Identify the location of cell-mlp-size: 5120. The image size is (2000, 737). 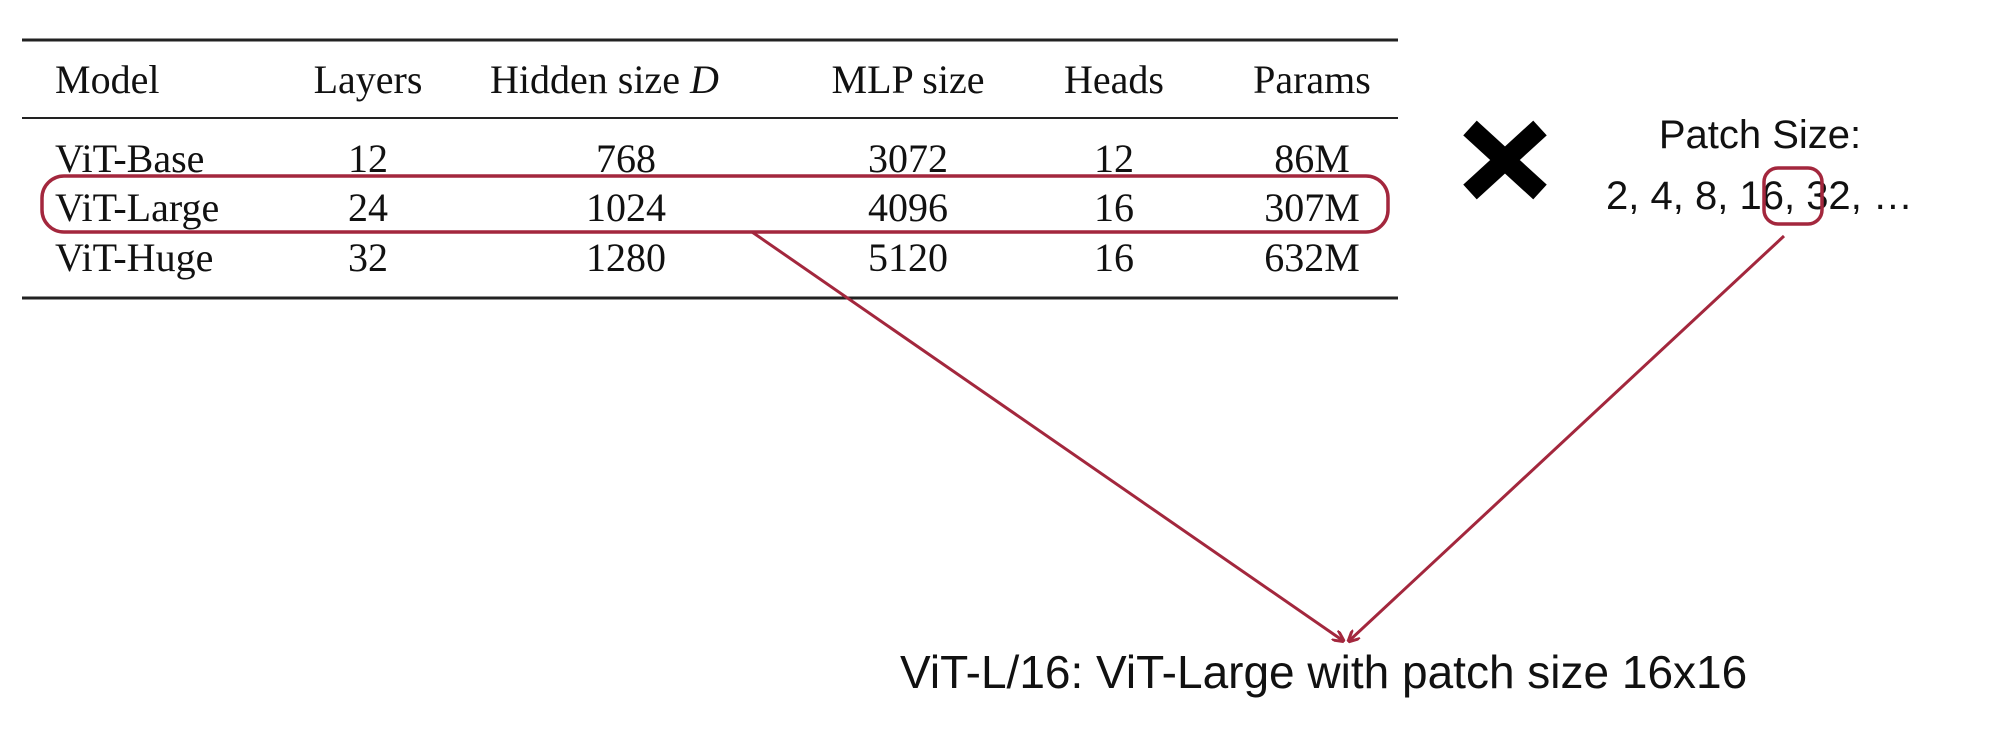
(908, 257).